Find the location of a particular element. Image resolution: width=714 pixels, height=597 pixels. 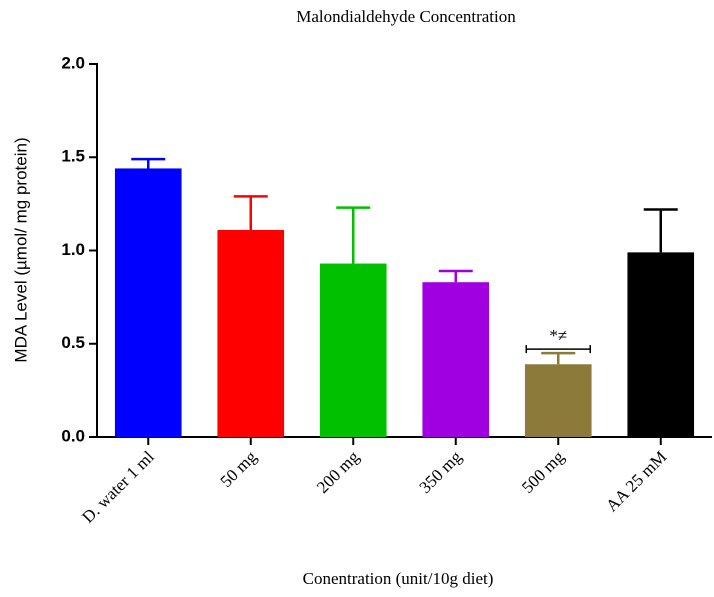

y-tick-label: 1.0 is located at coordinates (73, 249).